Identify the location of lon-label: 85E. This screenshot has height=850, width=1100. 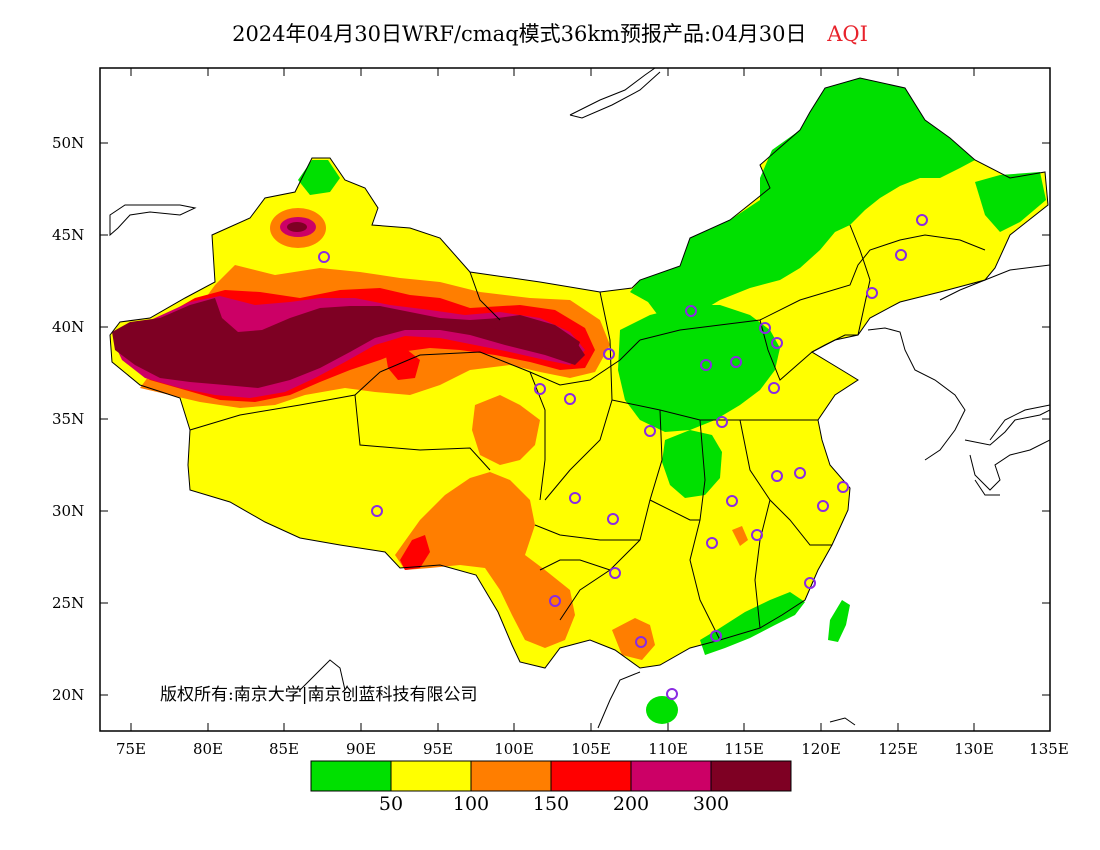
(284, 749).